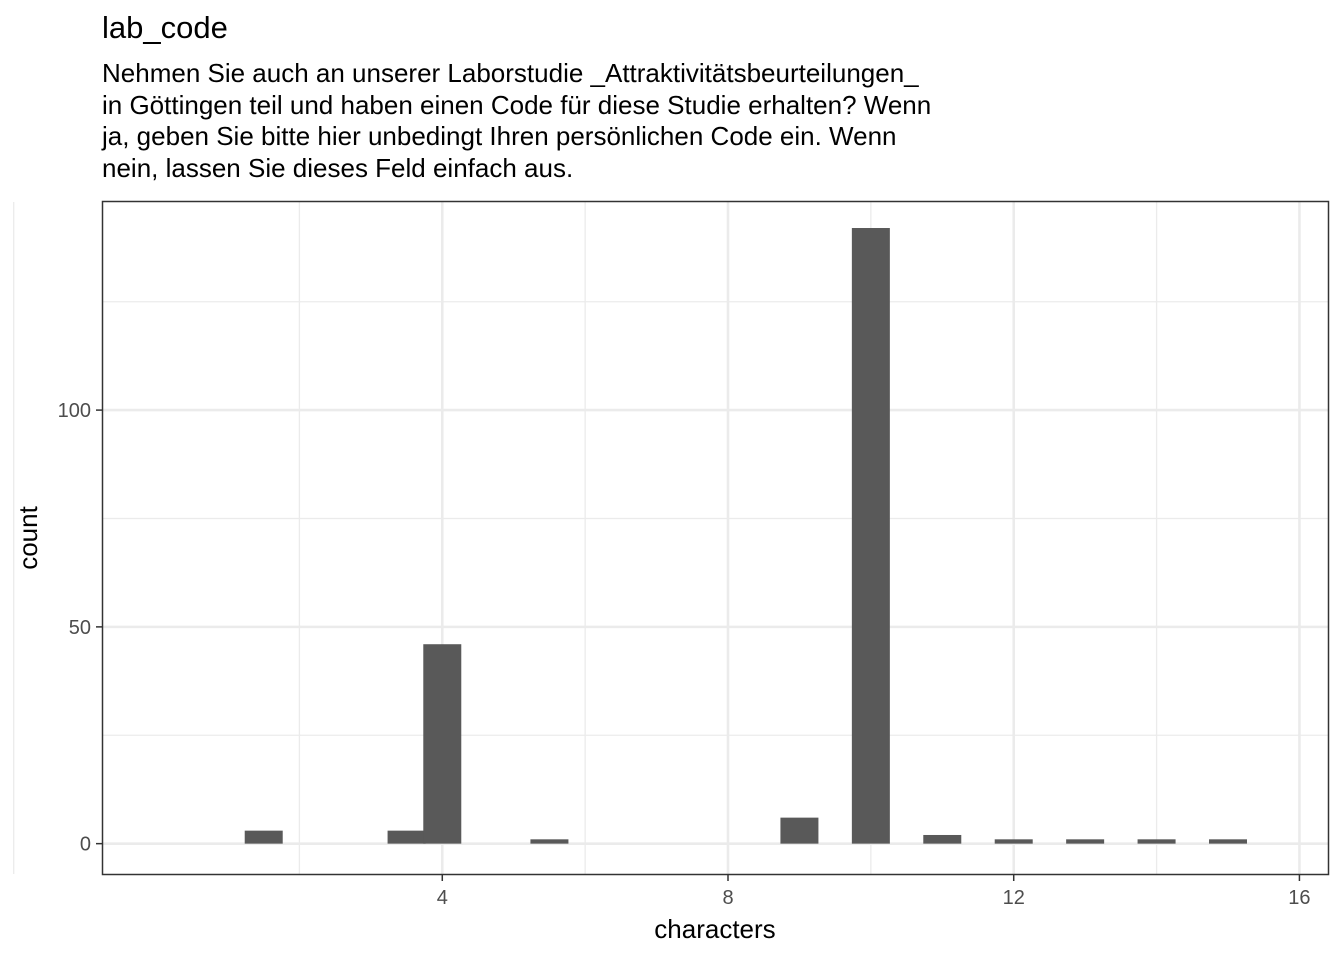 The width and height of the screenshot is (1344, 960). Describe the element at coordinates (85, 845) in the screenshot. I see `y-tick-label: 0` at that location.